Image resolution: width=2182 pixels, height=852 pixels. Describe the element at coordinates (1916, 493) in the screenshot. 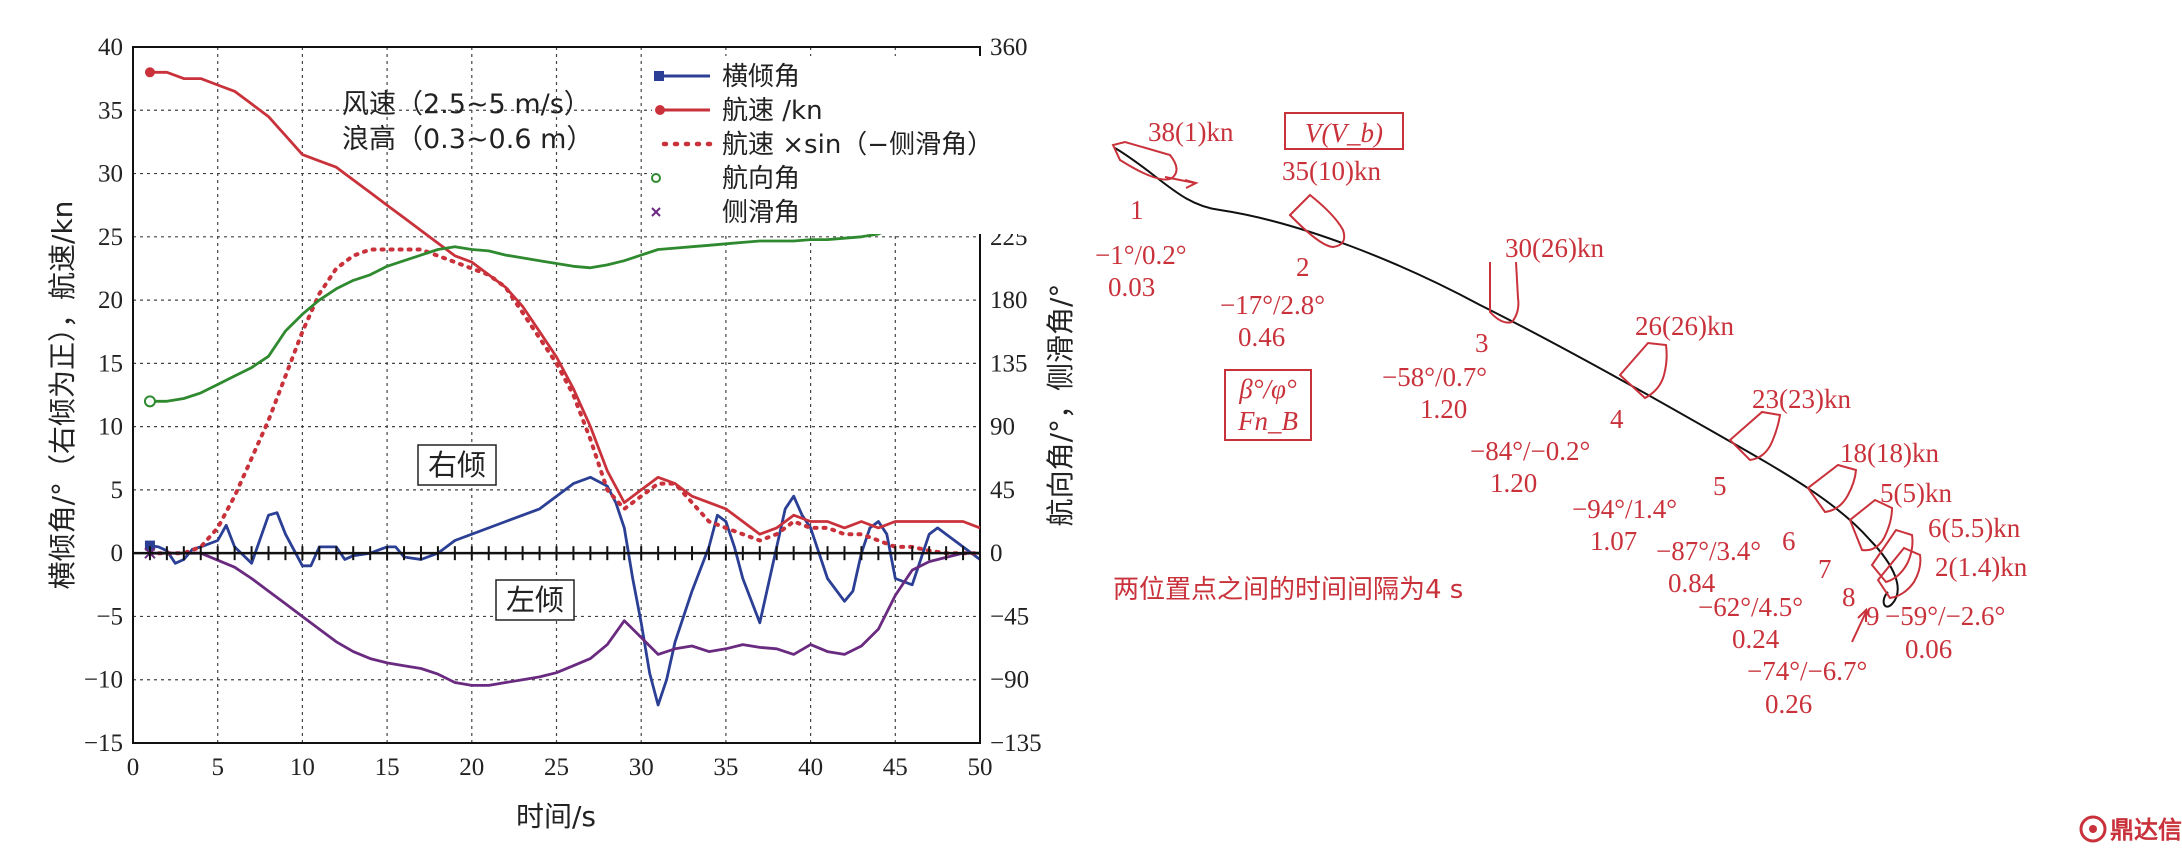

I see `position-7-speed: 5(5)kn` at that location.